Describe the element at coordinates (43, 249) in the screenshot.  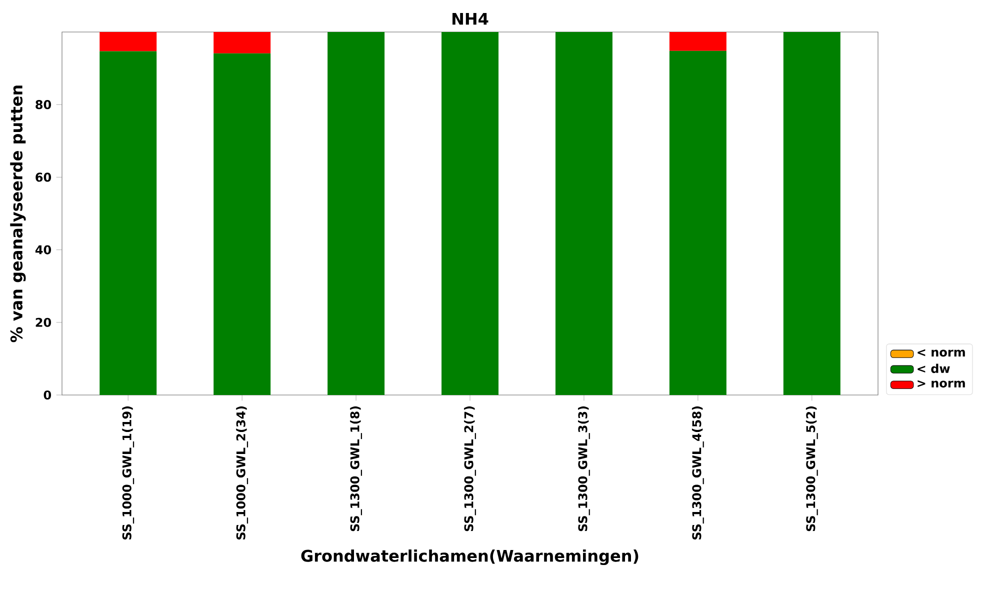
I see `y-tick-label: 40` at that location.